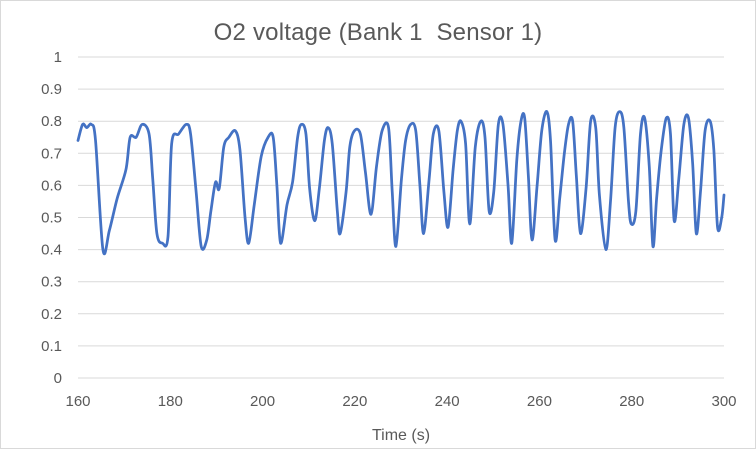 This screenshot has width=756, height=450. I want to click on x-tick-label: 160, so click(77, 401).